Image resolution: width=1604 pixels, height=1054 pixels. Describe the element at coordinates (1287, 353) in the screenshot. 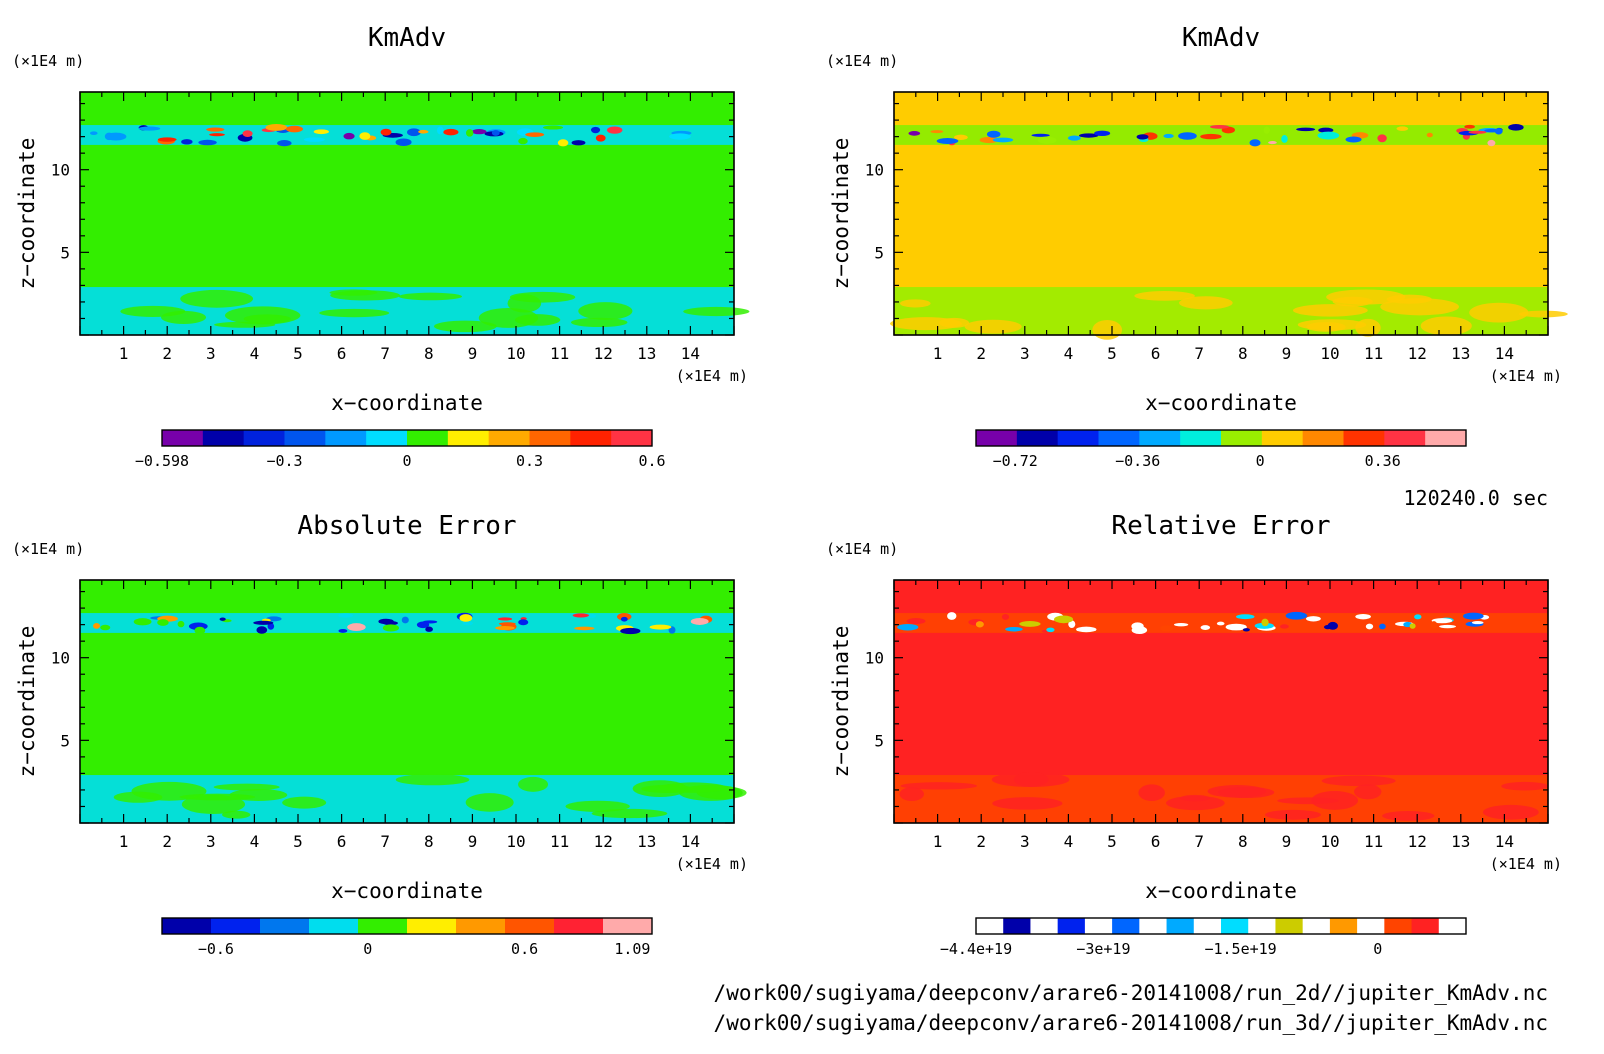

I see `x-tick-label: 9` at that location.